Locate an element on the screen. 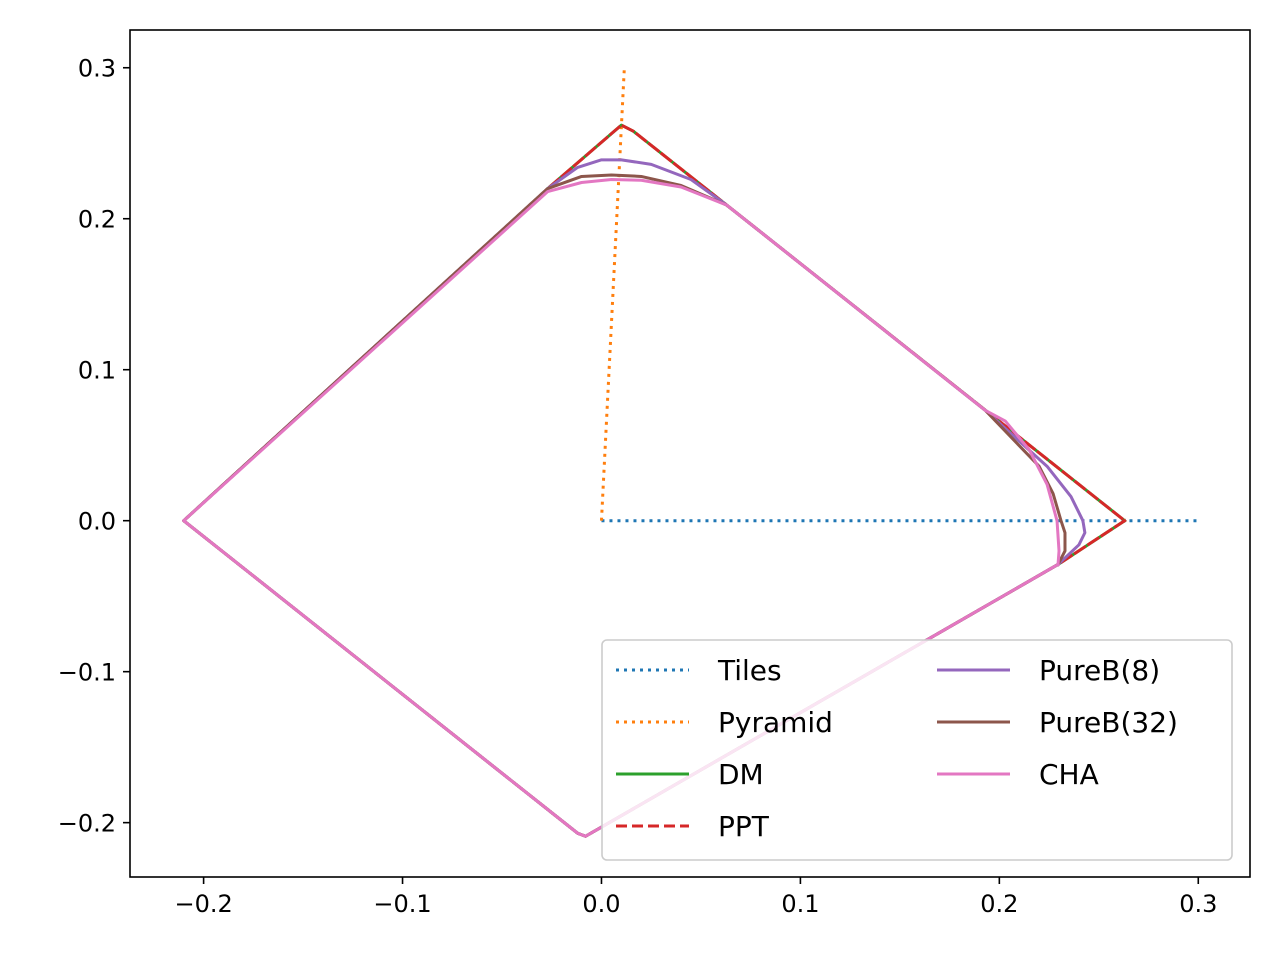  legend-label-ppt: PPT is located at coordinates (744, 826).